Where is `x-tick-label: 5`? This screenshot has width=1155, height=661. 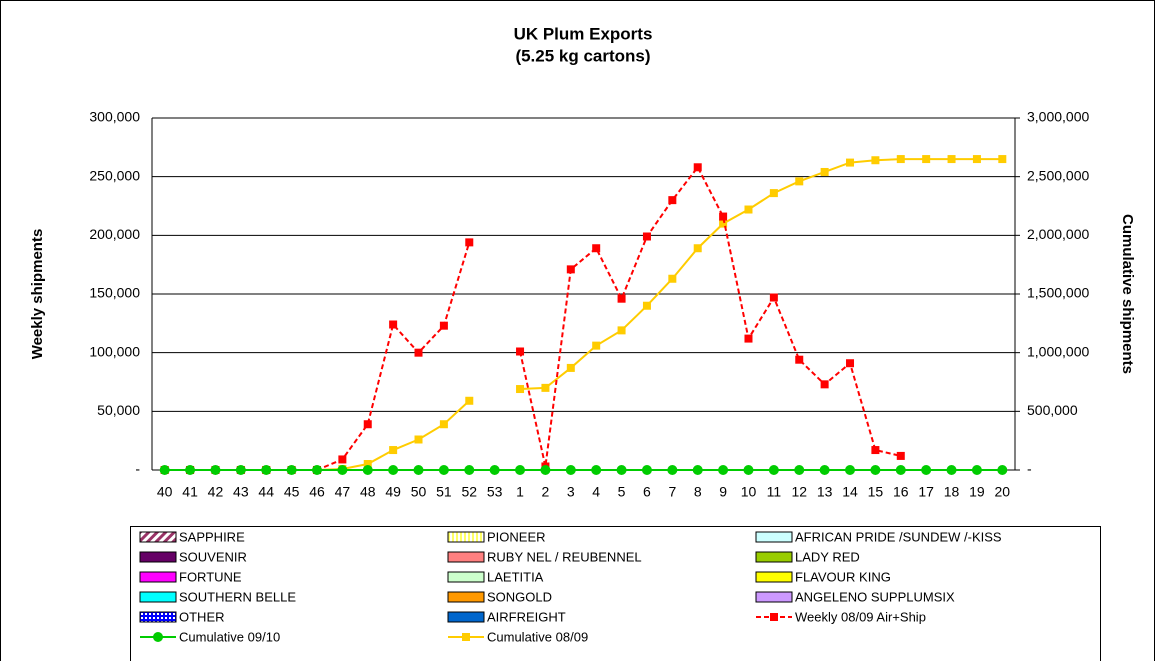 x-tick-label: 5 is located at coordinates (622, 492).